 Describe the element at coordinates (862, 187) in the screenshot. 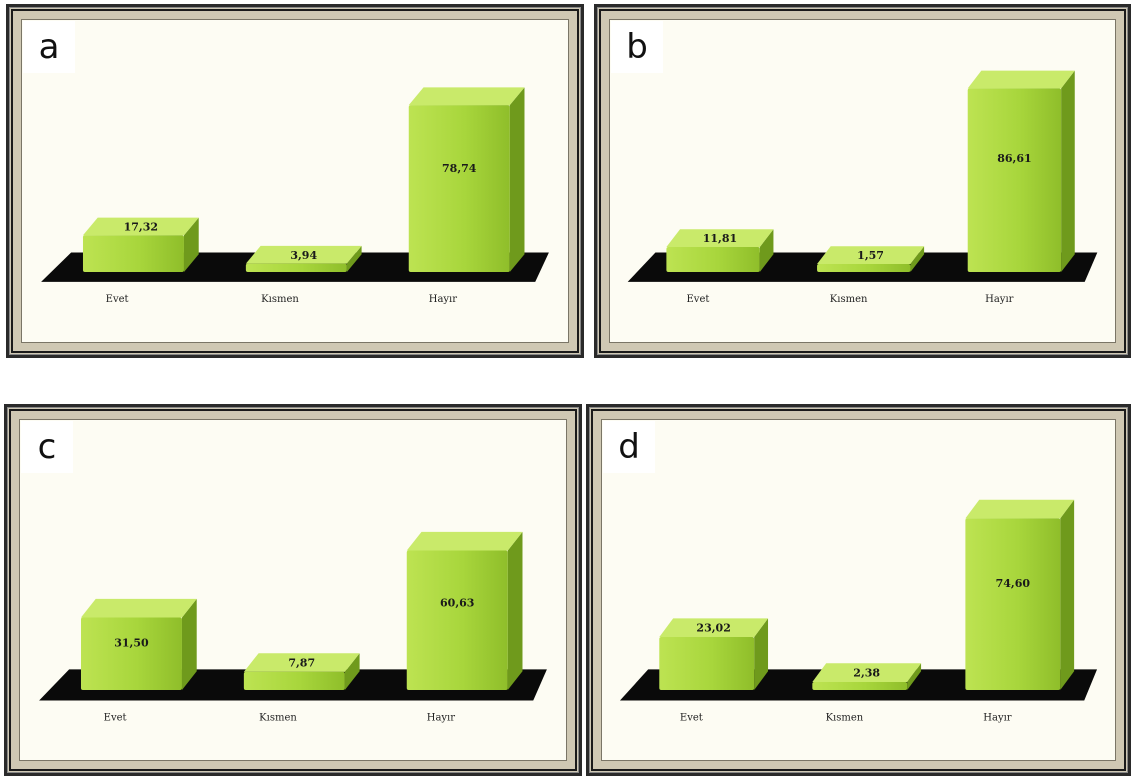

I see `bar-chart-svg: 11,81 Evet 1,57 Kısmen 86,61 Hayır` at that location.